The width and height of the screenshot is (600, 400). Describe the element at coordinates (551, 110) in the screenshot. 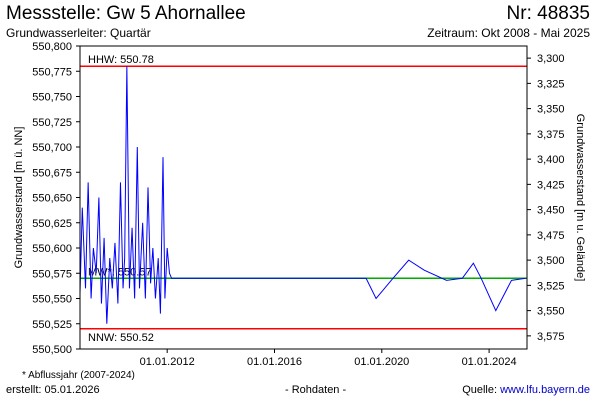

I see `y2-tick-label: 3,350` at that location.